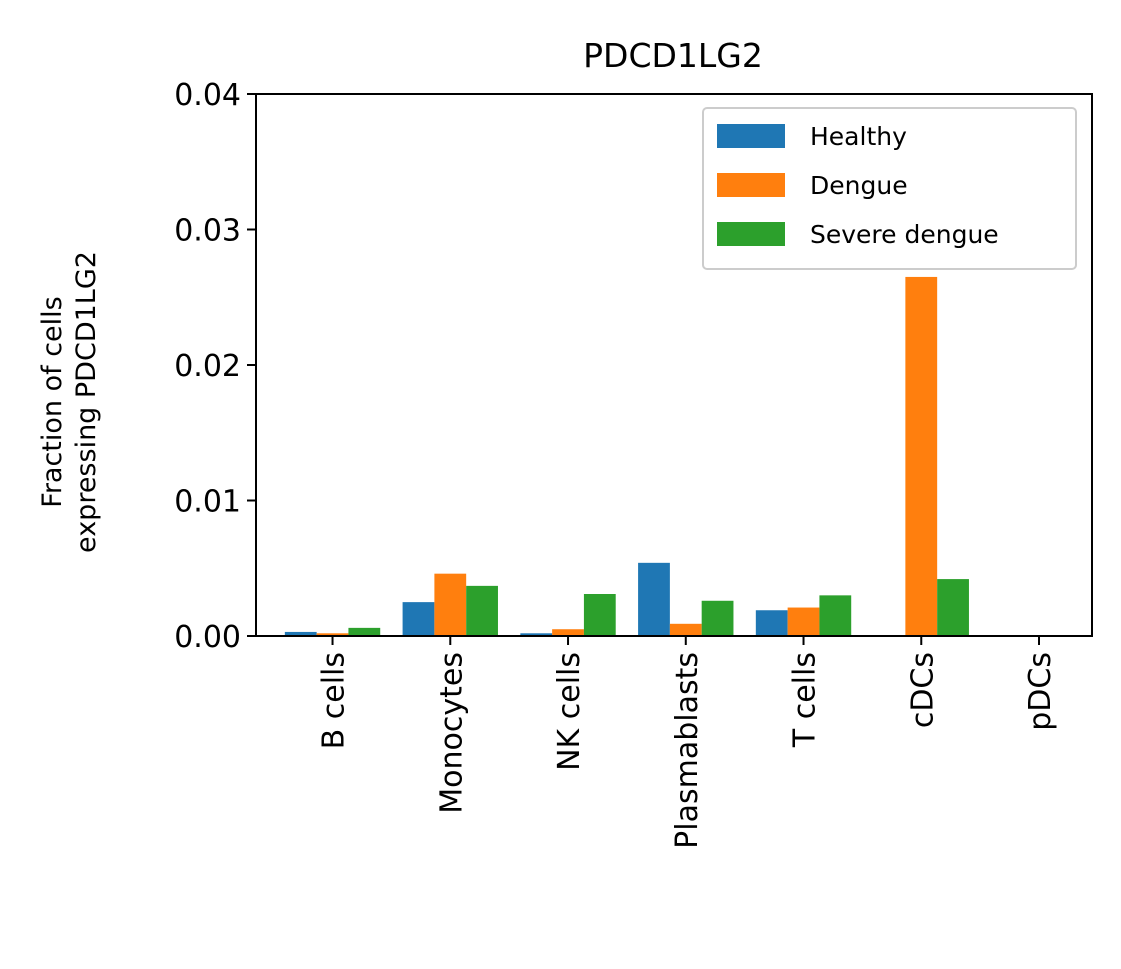 This screenshot has width=1121, height=969. What do you see at coordinates (858, 136) in the screenshot?
I see `legend-label: Healthy` at bounding box center [858, 136].